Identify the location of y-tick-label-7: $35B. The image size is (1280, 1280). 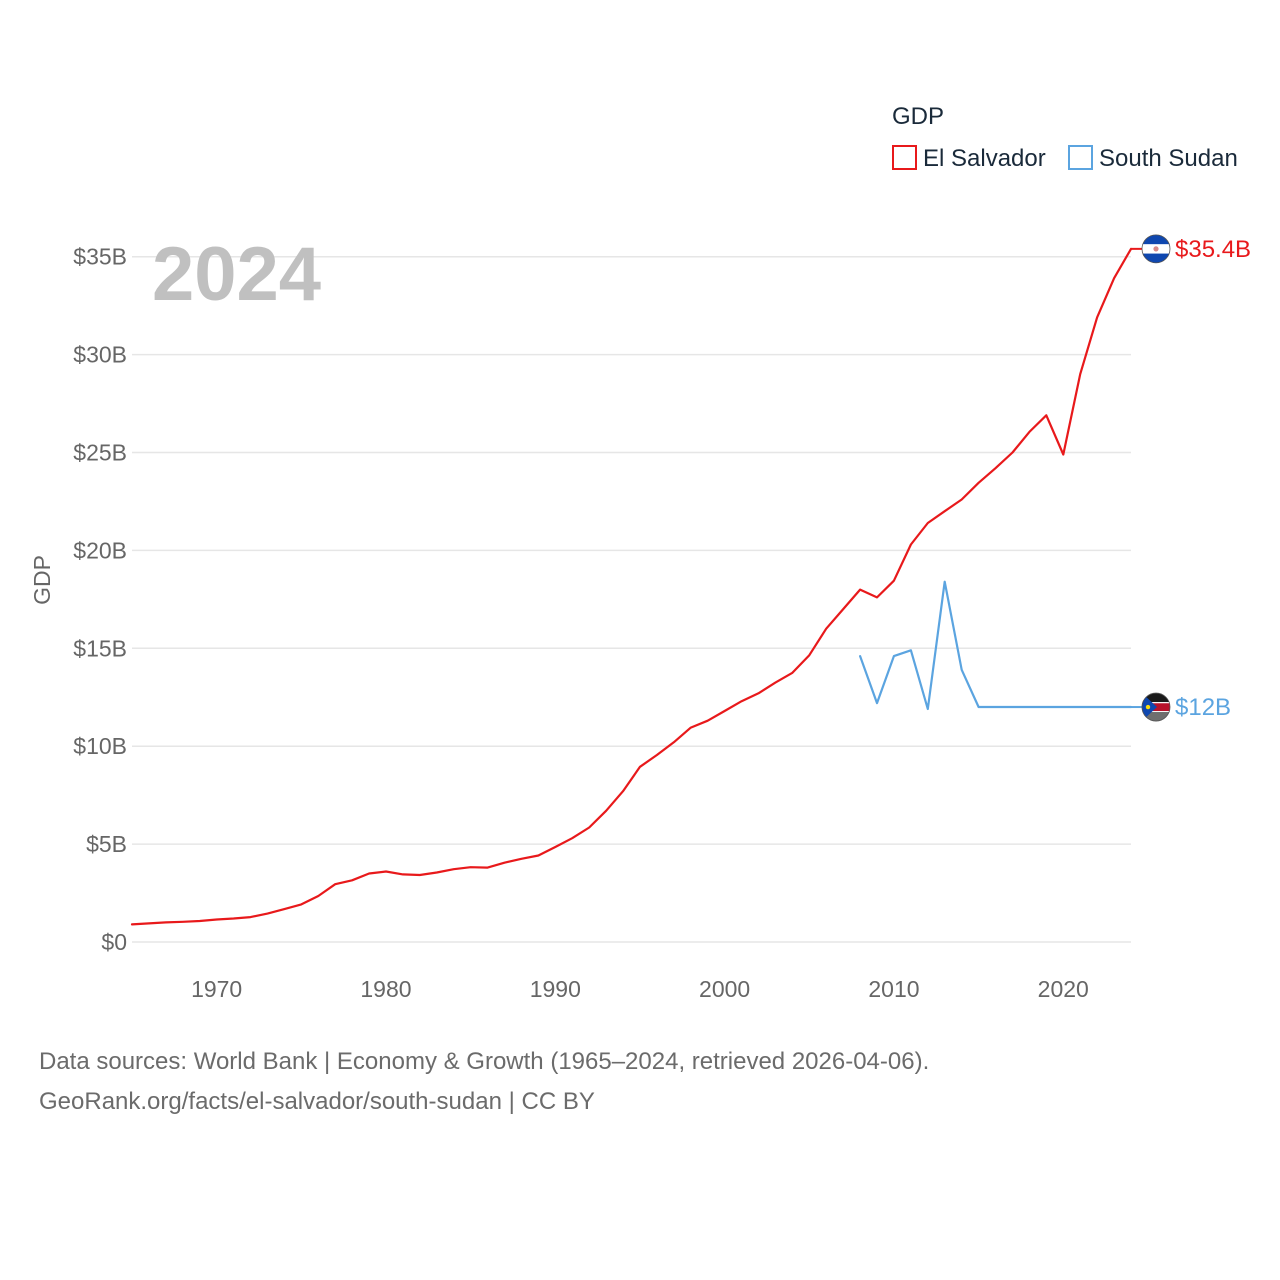
(100, 257).